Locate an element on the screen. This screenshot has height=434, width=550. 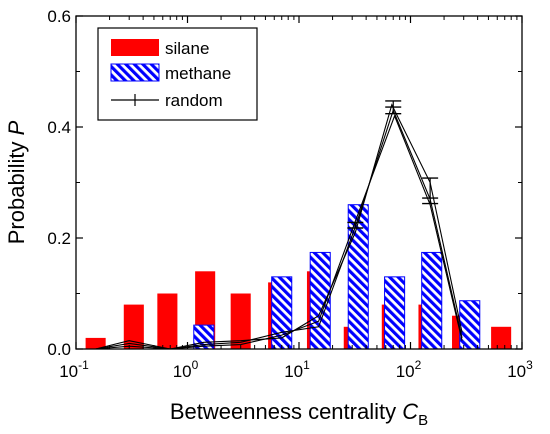
y-axis-title: Probability P is located at coordinates (16, 182).